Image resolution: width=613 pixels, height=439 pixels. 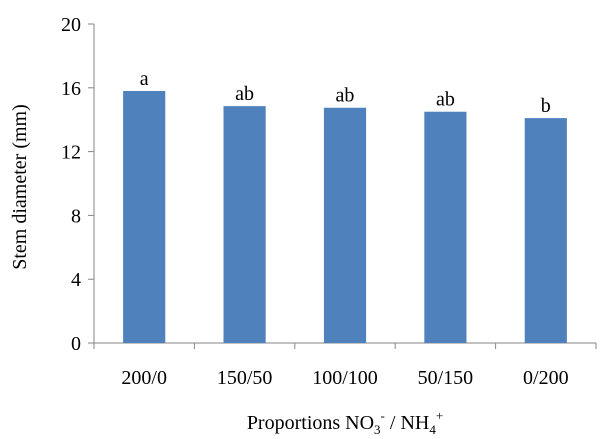 I want to click on x-tick-label: 200/0, so click(x=144, y=378).